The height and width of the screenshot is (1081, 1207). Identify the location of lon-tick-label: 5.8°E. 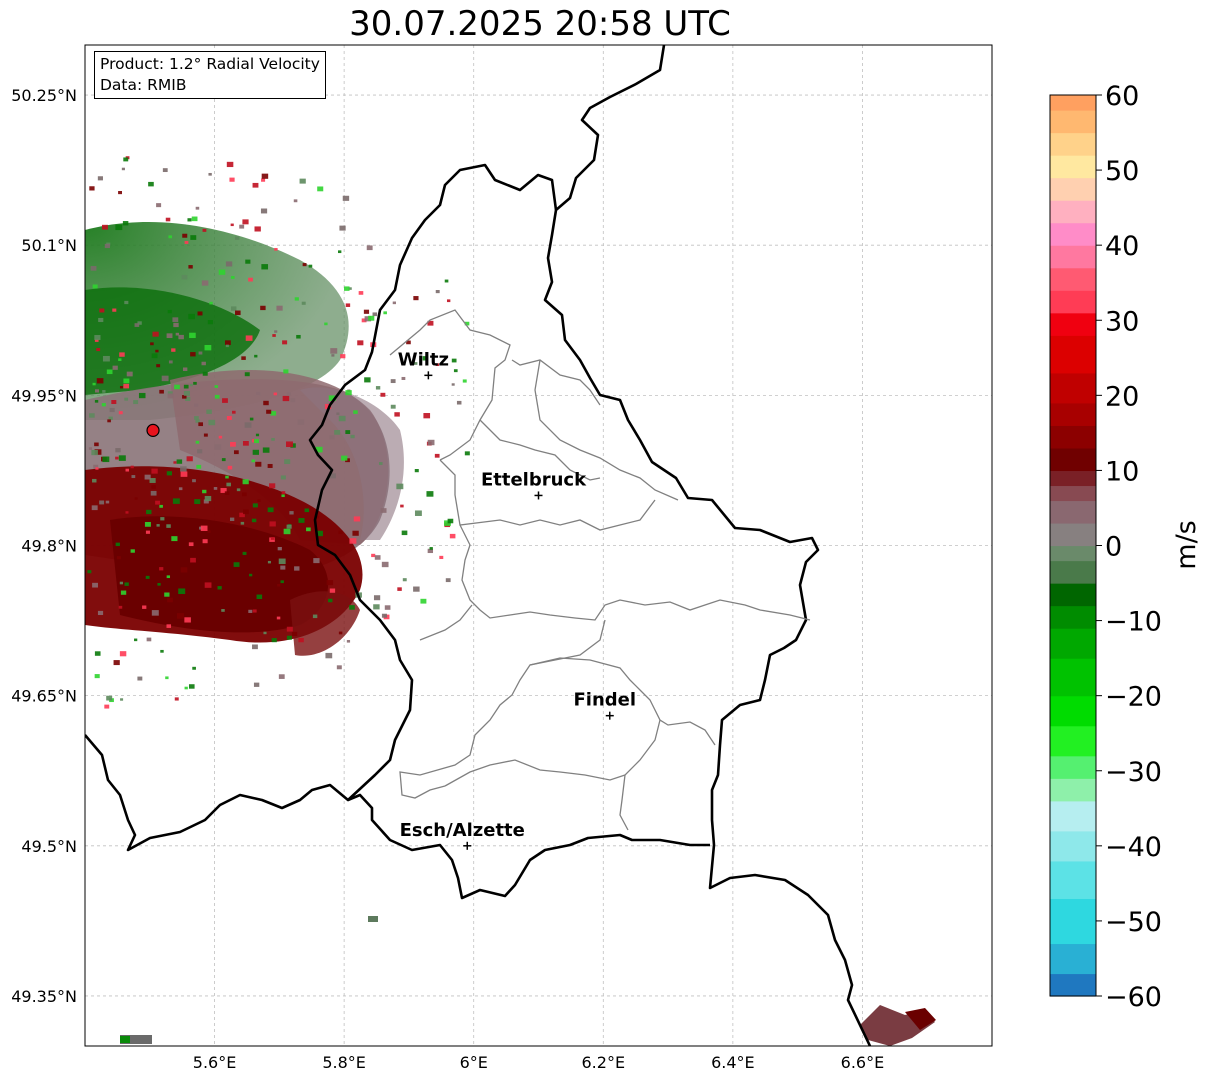
(344, 1062).